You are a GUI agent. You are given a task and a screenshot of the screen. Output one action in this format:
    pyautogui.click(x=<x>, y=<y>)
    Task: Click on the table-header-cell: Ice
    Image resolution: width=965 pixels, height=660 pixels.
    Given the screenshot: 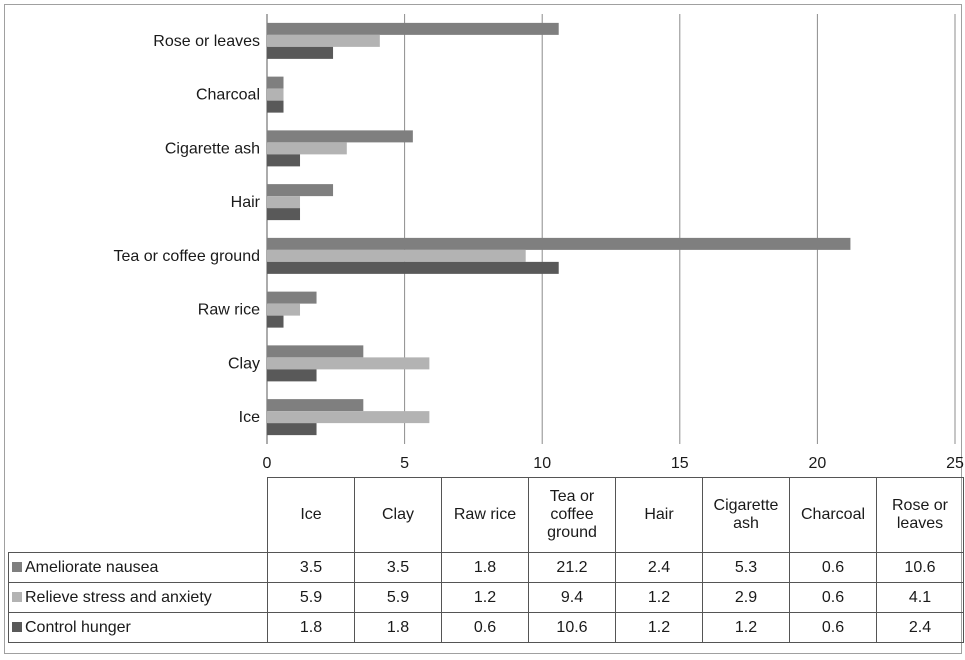 What is the action you would take?
    pyautogui.click(x=311, y=515)
    